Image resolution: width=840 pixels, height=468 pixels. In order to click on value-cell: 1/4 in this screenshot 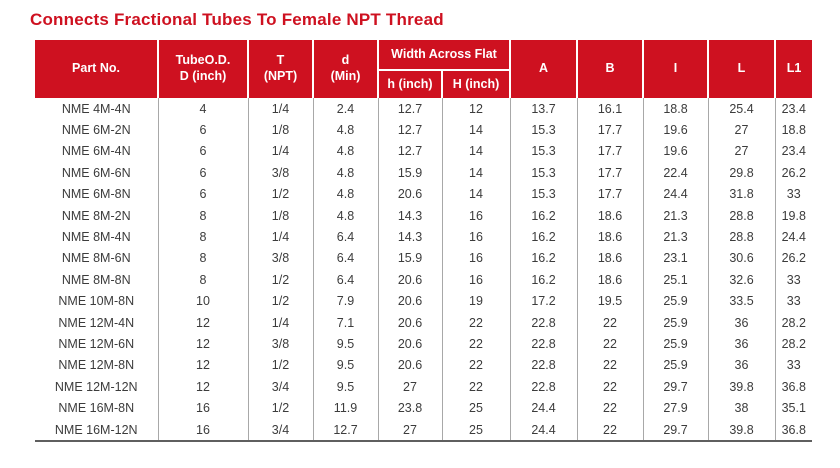, I will do `click(280, 151)`.